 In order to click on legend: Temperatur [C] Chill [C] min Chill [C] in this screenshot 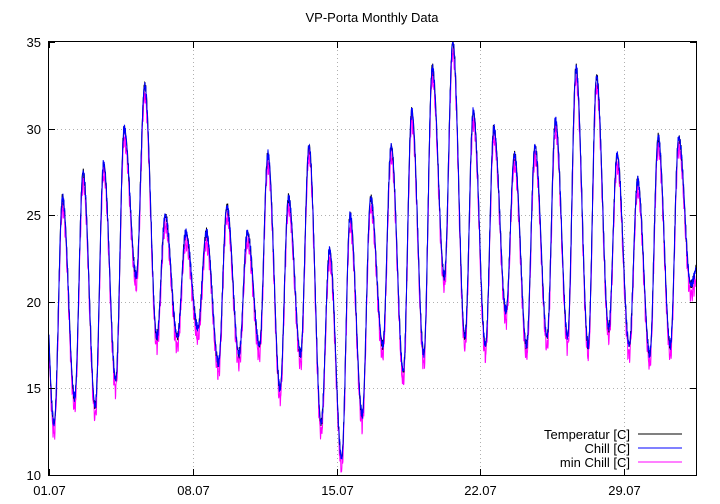, I will do `click(613, 448)`.